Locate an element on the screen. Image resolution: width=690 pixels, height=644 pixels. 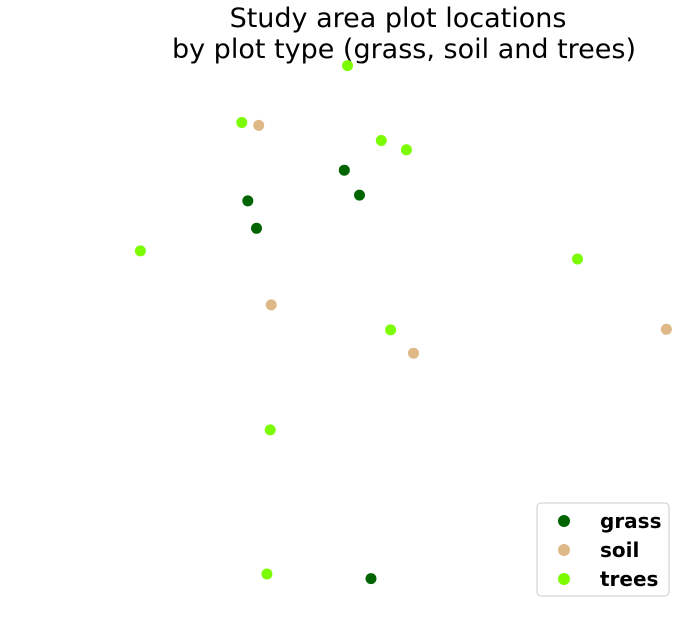
legend: grass soil trees is located at coordinates (603, 549).